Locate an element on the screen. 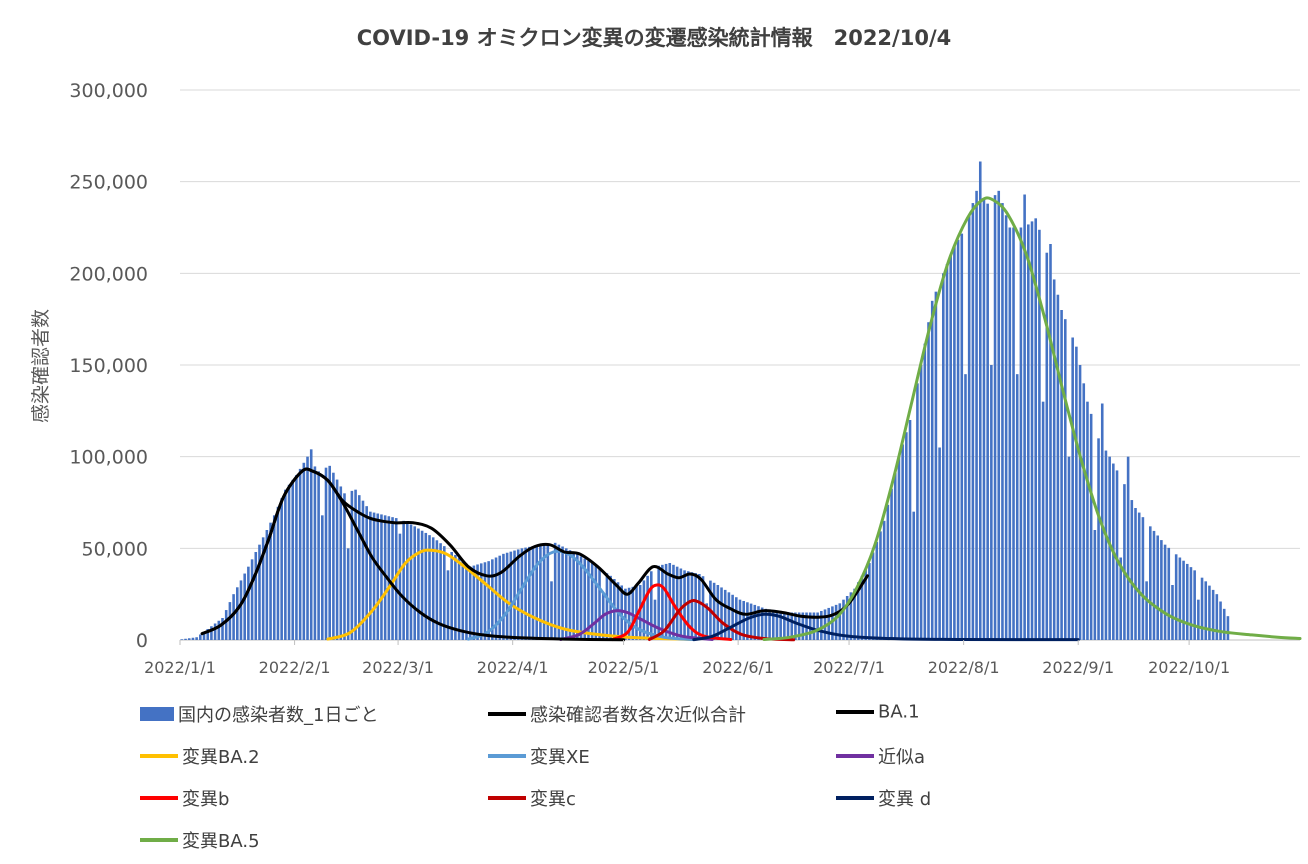  y-tick-label: 300,000 is located at coordinates (108, 91).